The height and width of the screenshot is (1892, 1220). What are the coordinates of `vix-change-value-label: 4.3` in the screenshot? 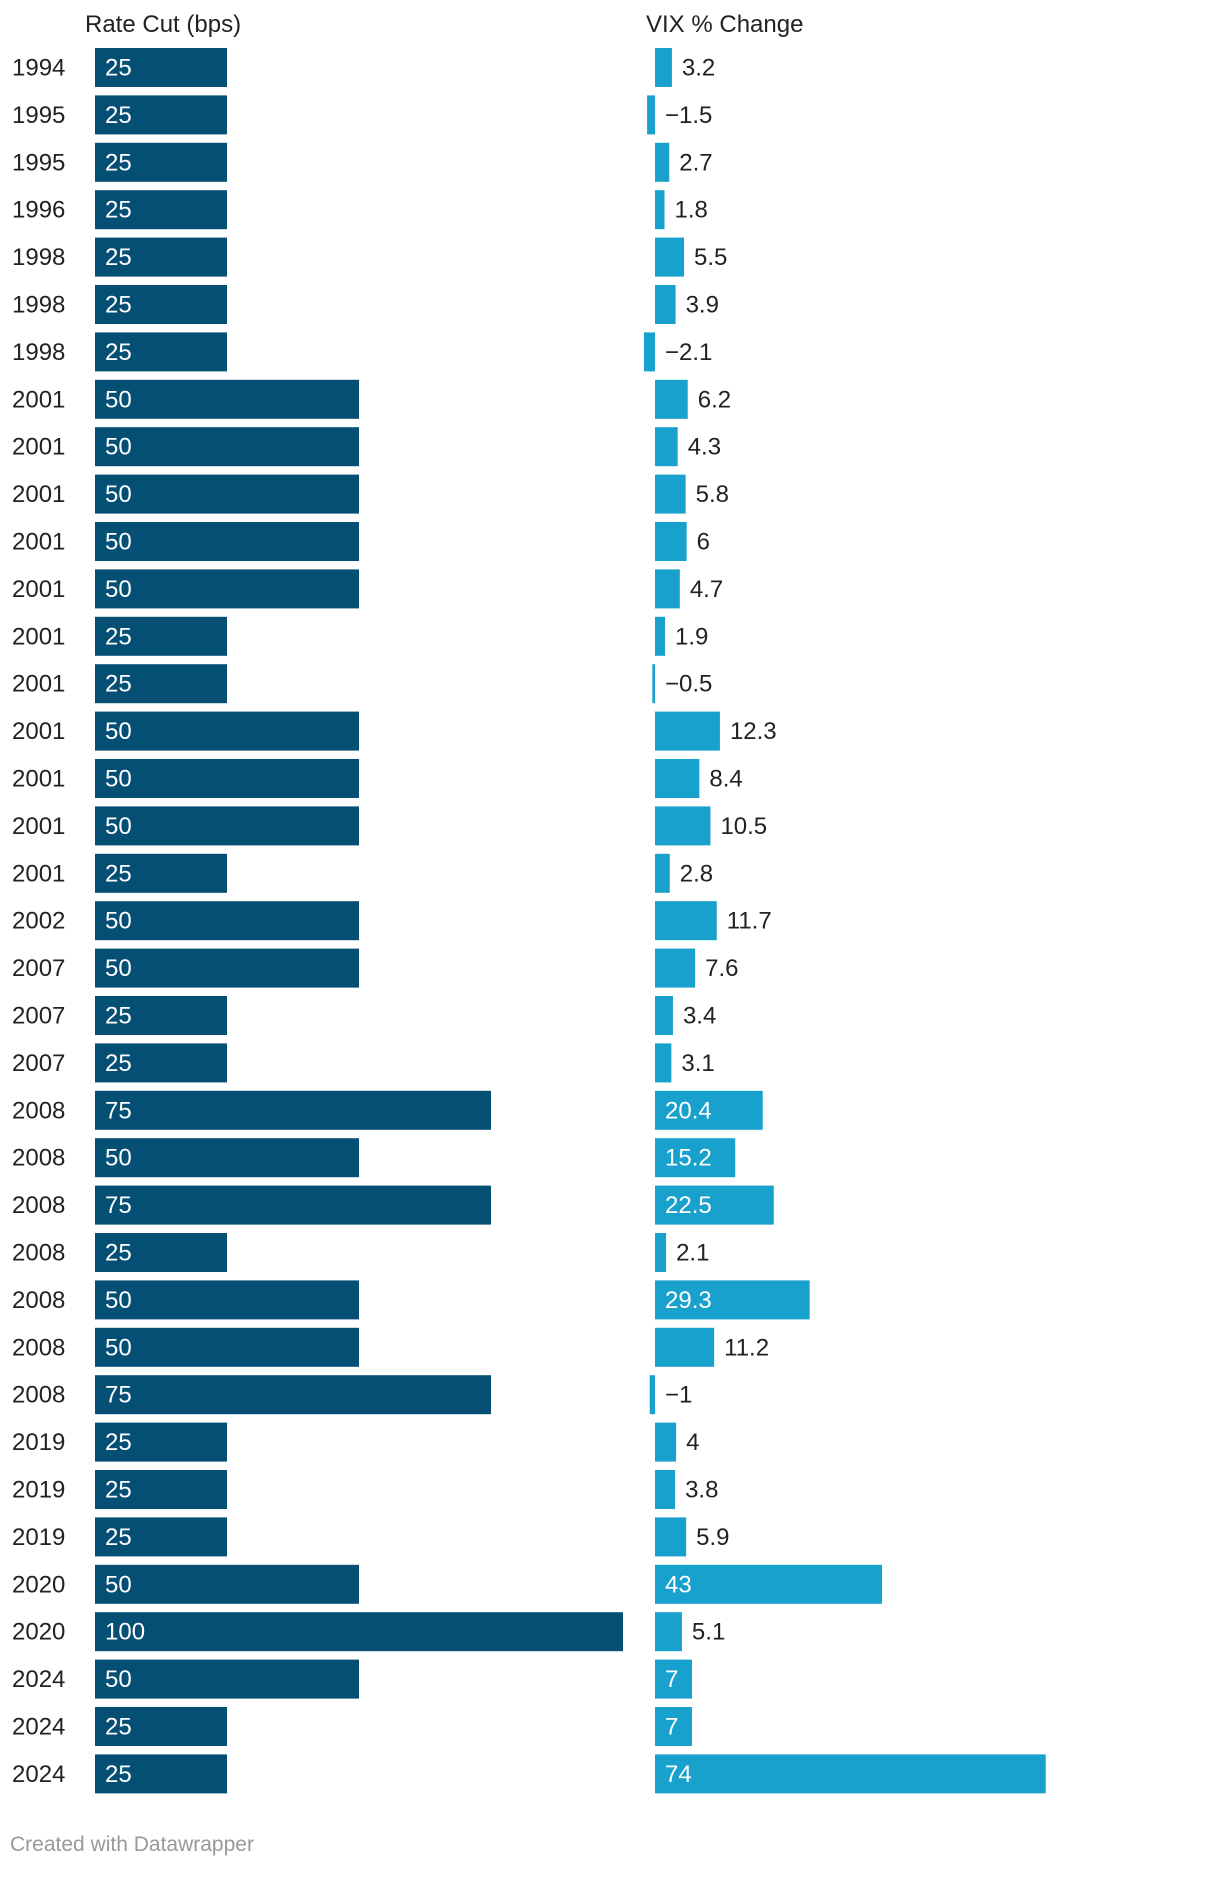 It's located at (704, 447).